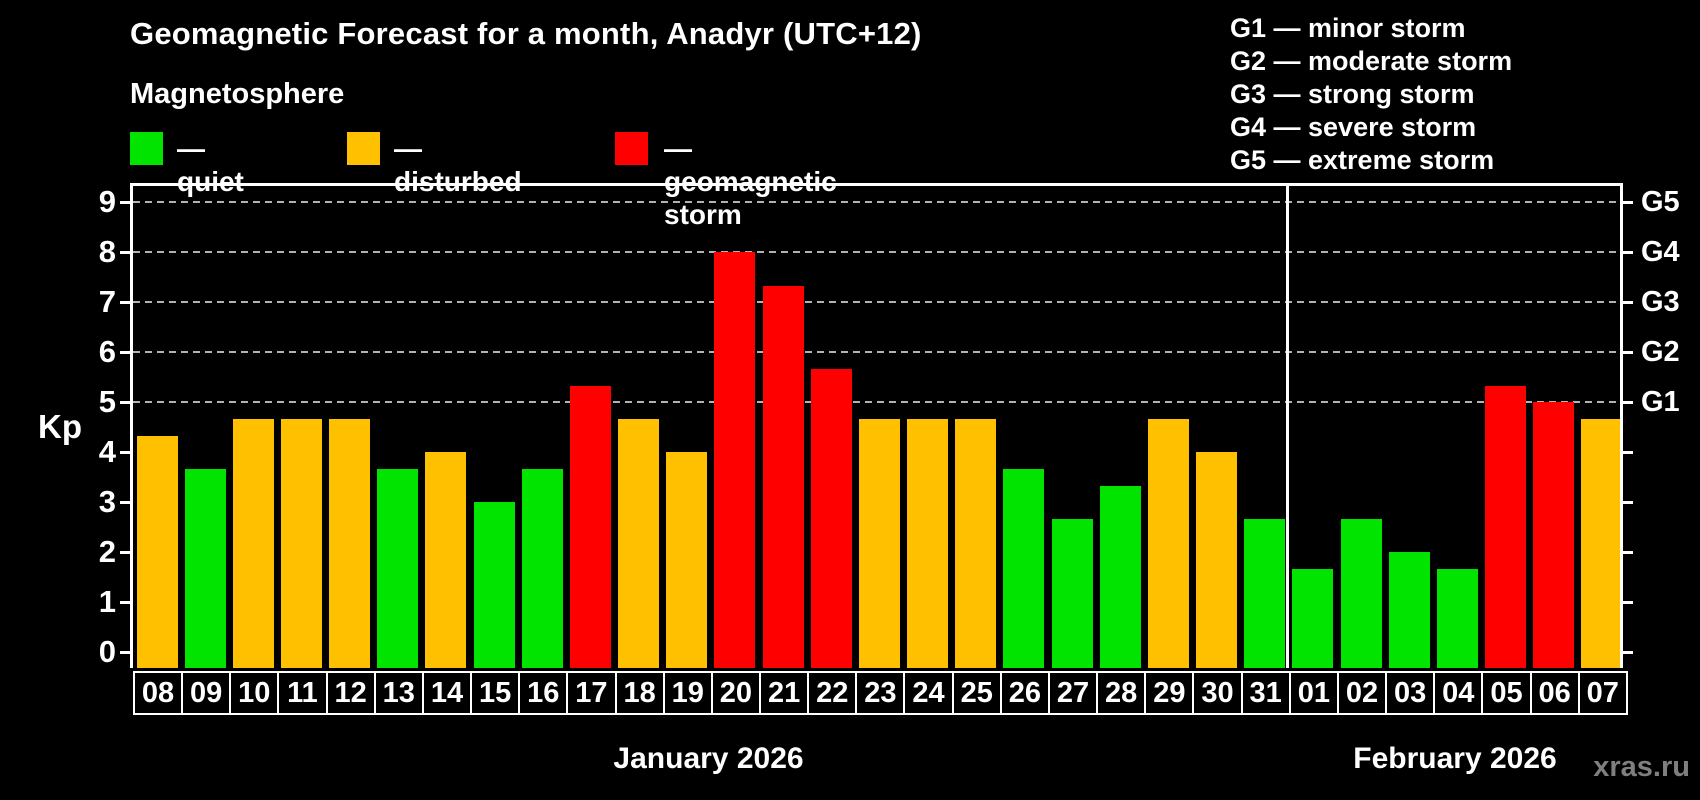 The width and height of the screenshot is (1700, 800). What do you see at coordinates (495, 693) in the screenshot?
I see `day-label-15: 15` at bounding box center [495, 693].